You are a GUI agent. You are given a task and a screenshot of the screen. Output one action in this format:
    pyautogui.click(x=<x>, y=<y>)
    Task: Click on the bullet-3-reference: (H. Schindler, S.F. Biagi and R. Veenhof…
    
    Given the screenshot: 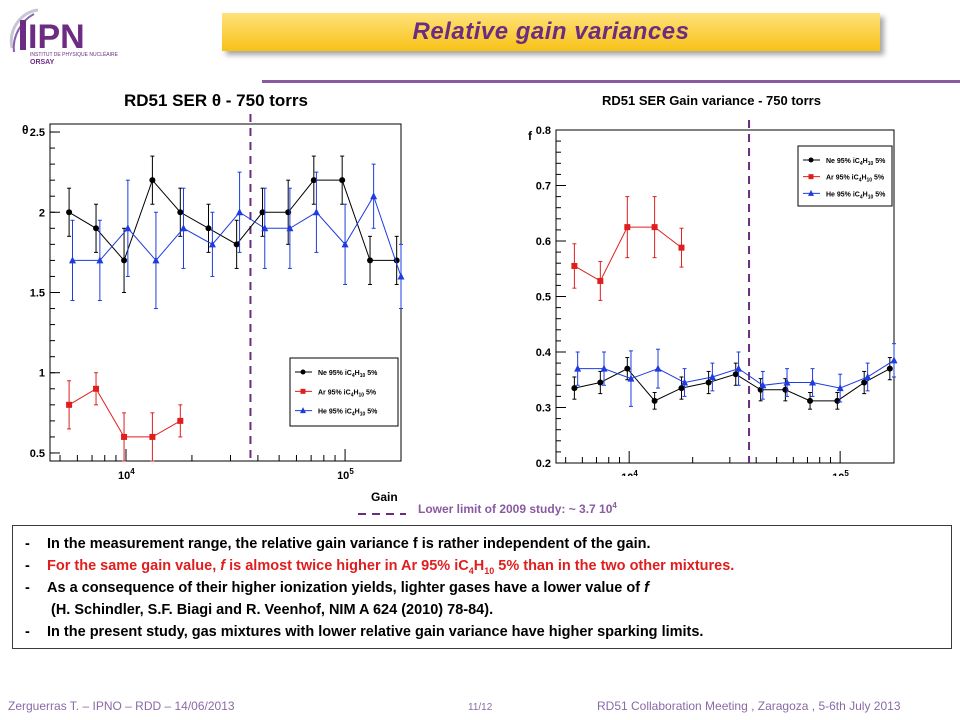 What is the action you would take?
    pyautogui.click(x=272, y=610)
    